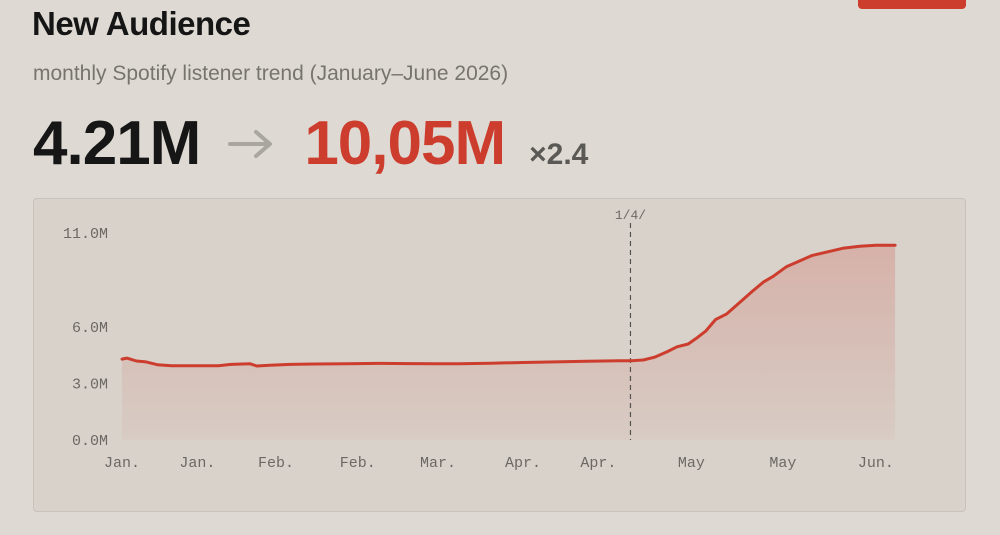  Describe the element at coordinates (912, 4) in the screenshot. I see `top-action-button` at that location.